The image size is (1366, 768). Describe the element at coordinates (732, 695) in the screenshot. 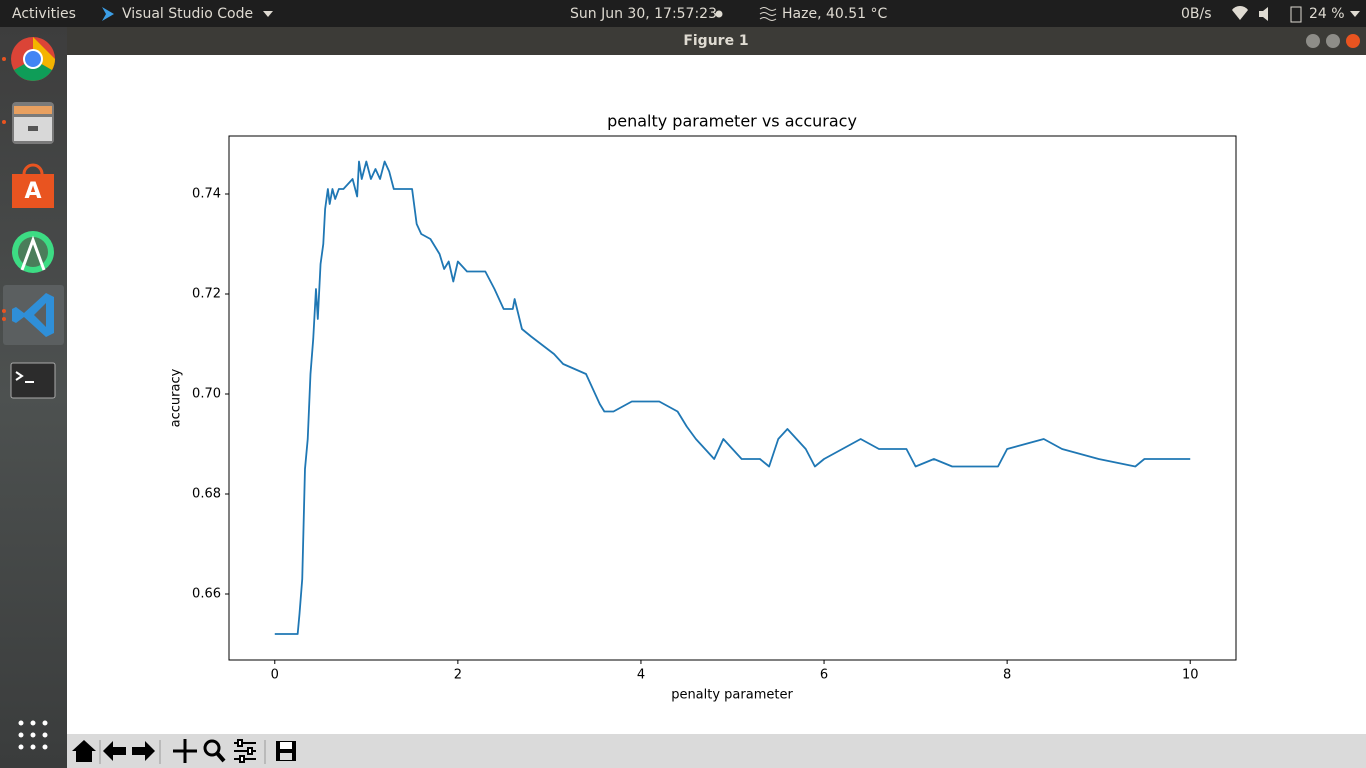

I see `x-axis-label: penalty parameter` at that location.